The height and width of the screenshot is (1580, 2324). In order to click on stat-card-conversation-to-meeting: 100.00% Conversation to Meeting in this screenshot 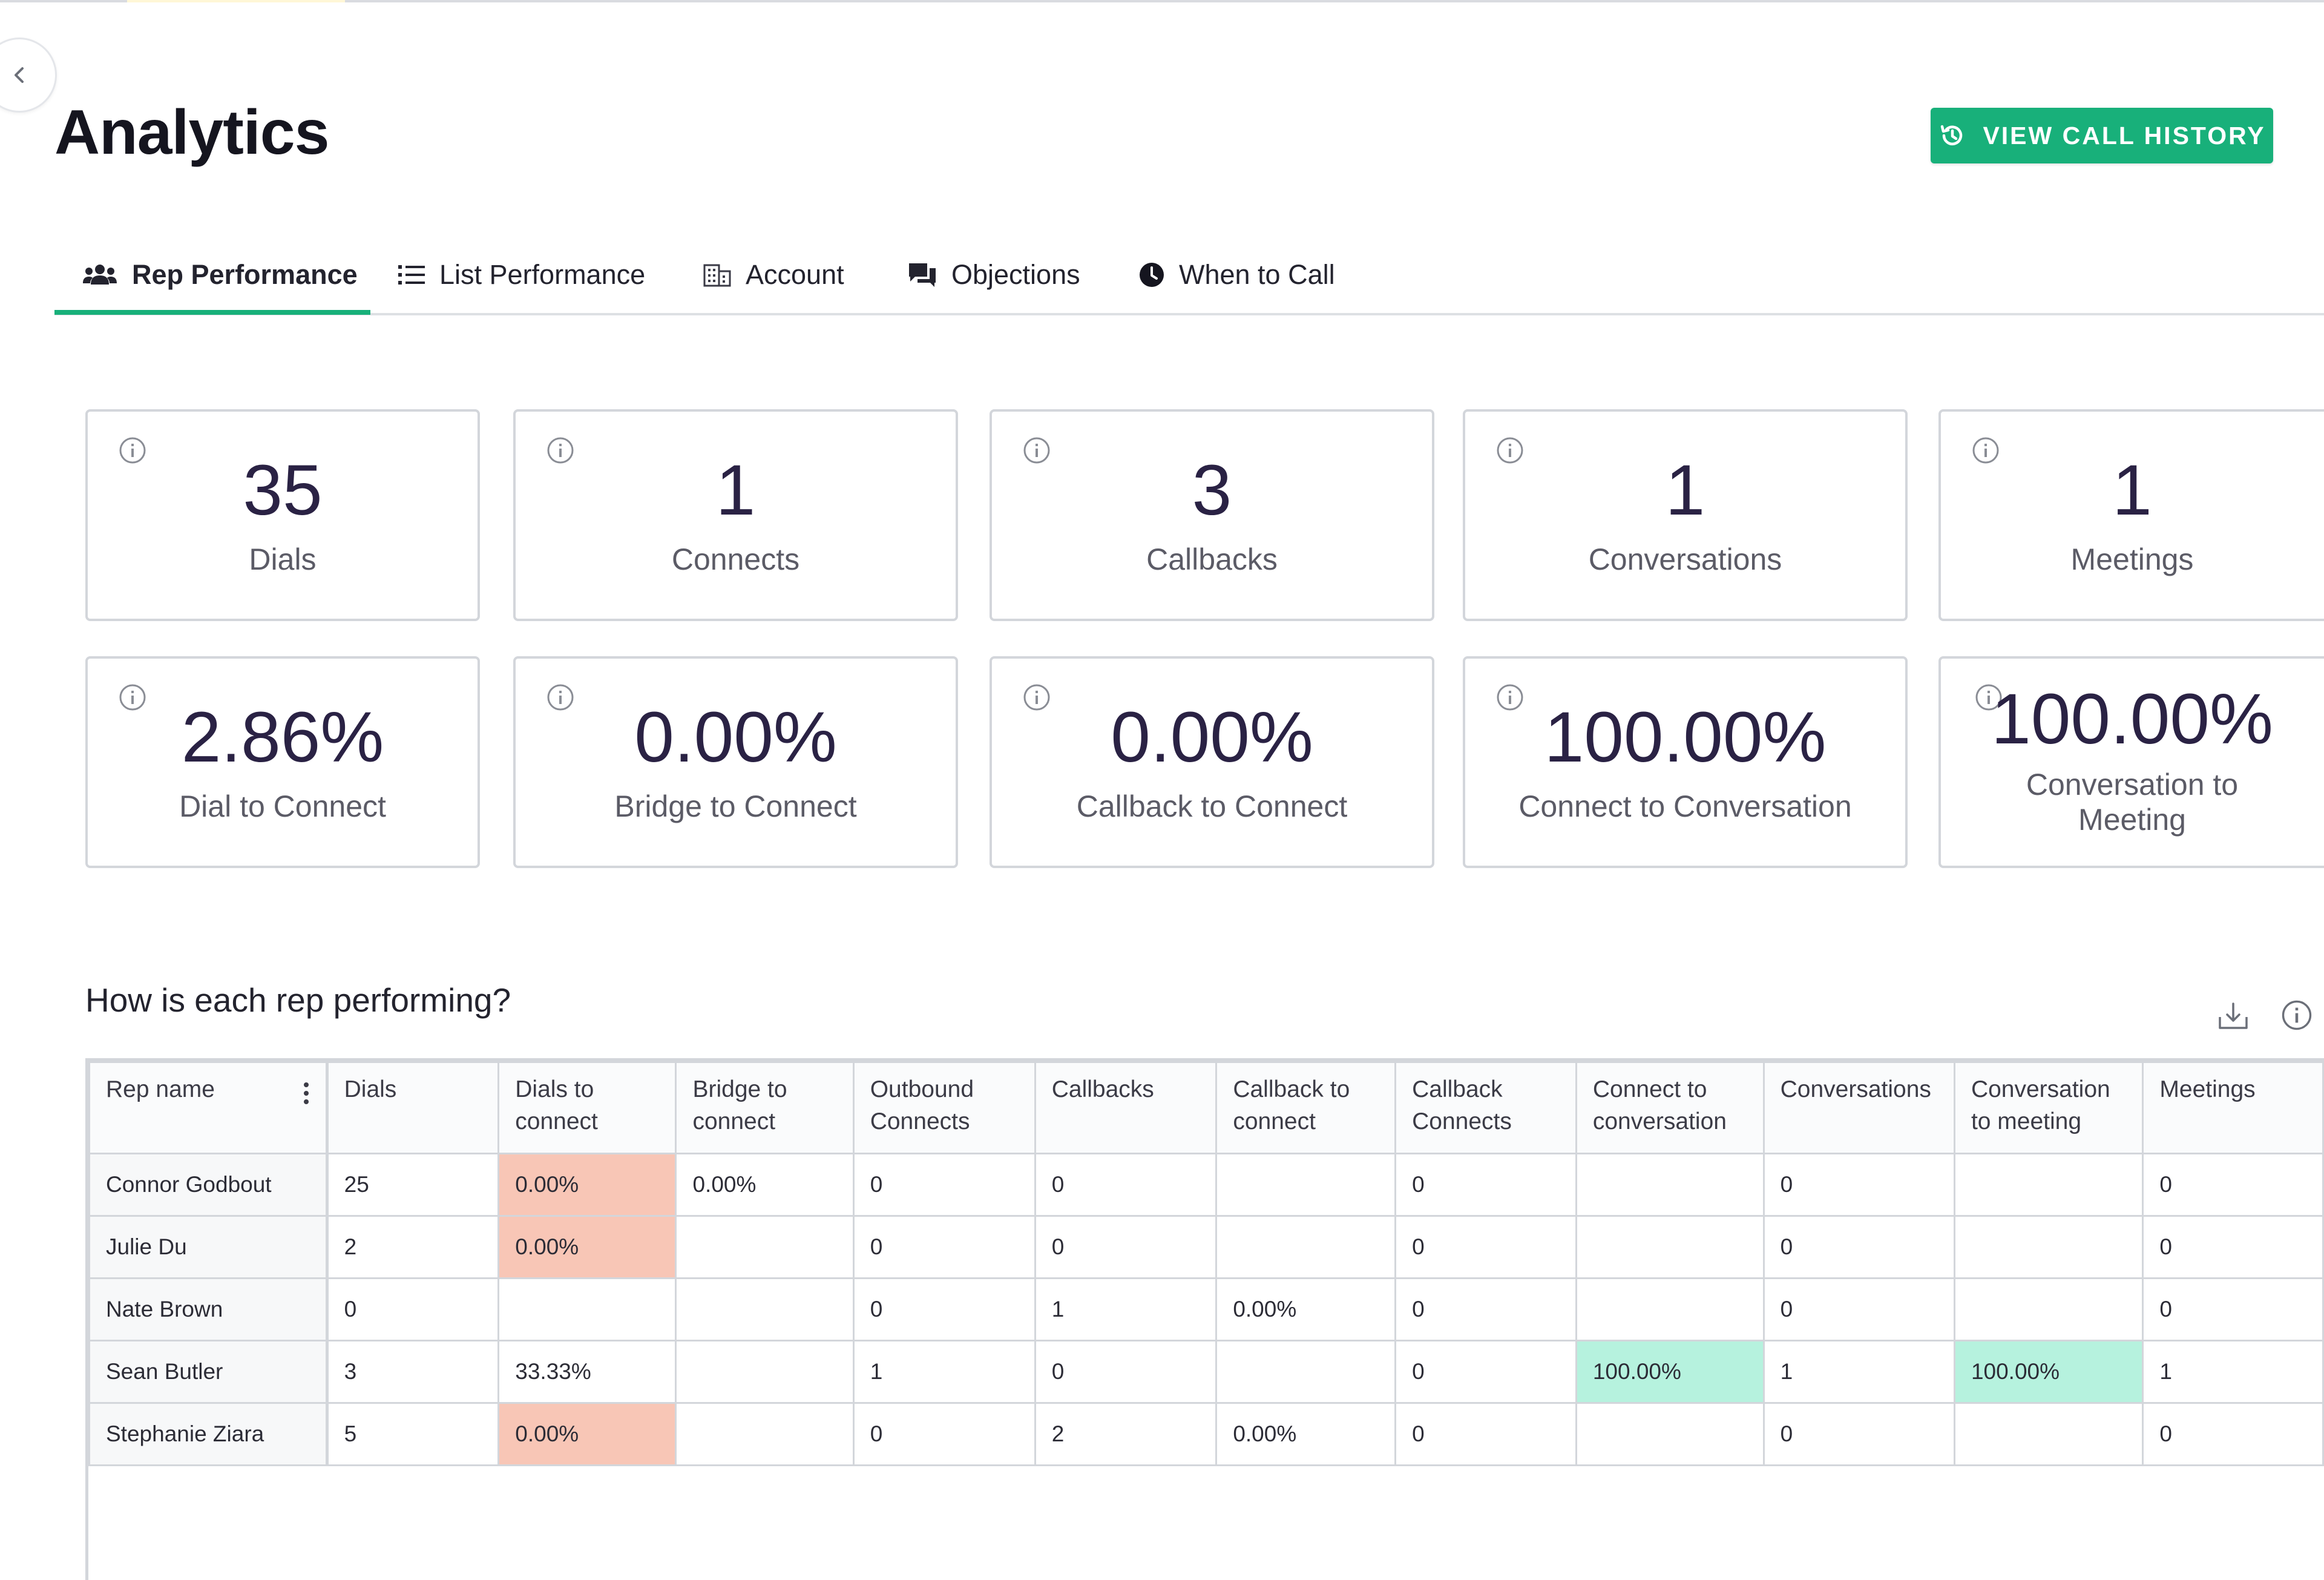, I will do `click(2131, 762)`.